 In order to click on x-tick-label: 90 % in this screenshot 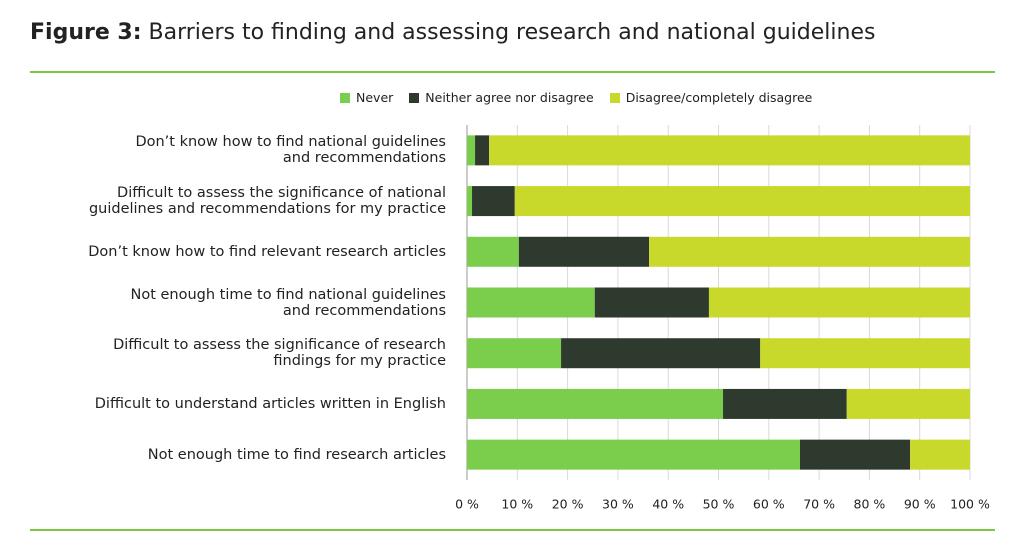, I will do `click(920, 504)`.